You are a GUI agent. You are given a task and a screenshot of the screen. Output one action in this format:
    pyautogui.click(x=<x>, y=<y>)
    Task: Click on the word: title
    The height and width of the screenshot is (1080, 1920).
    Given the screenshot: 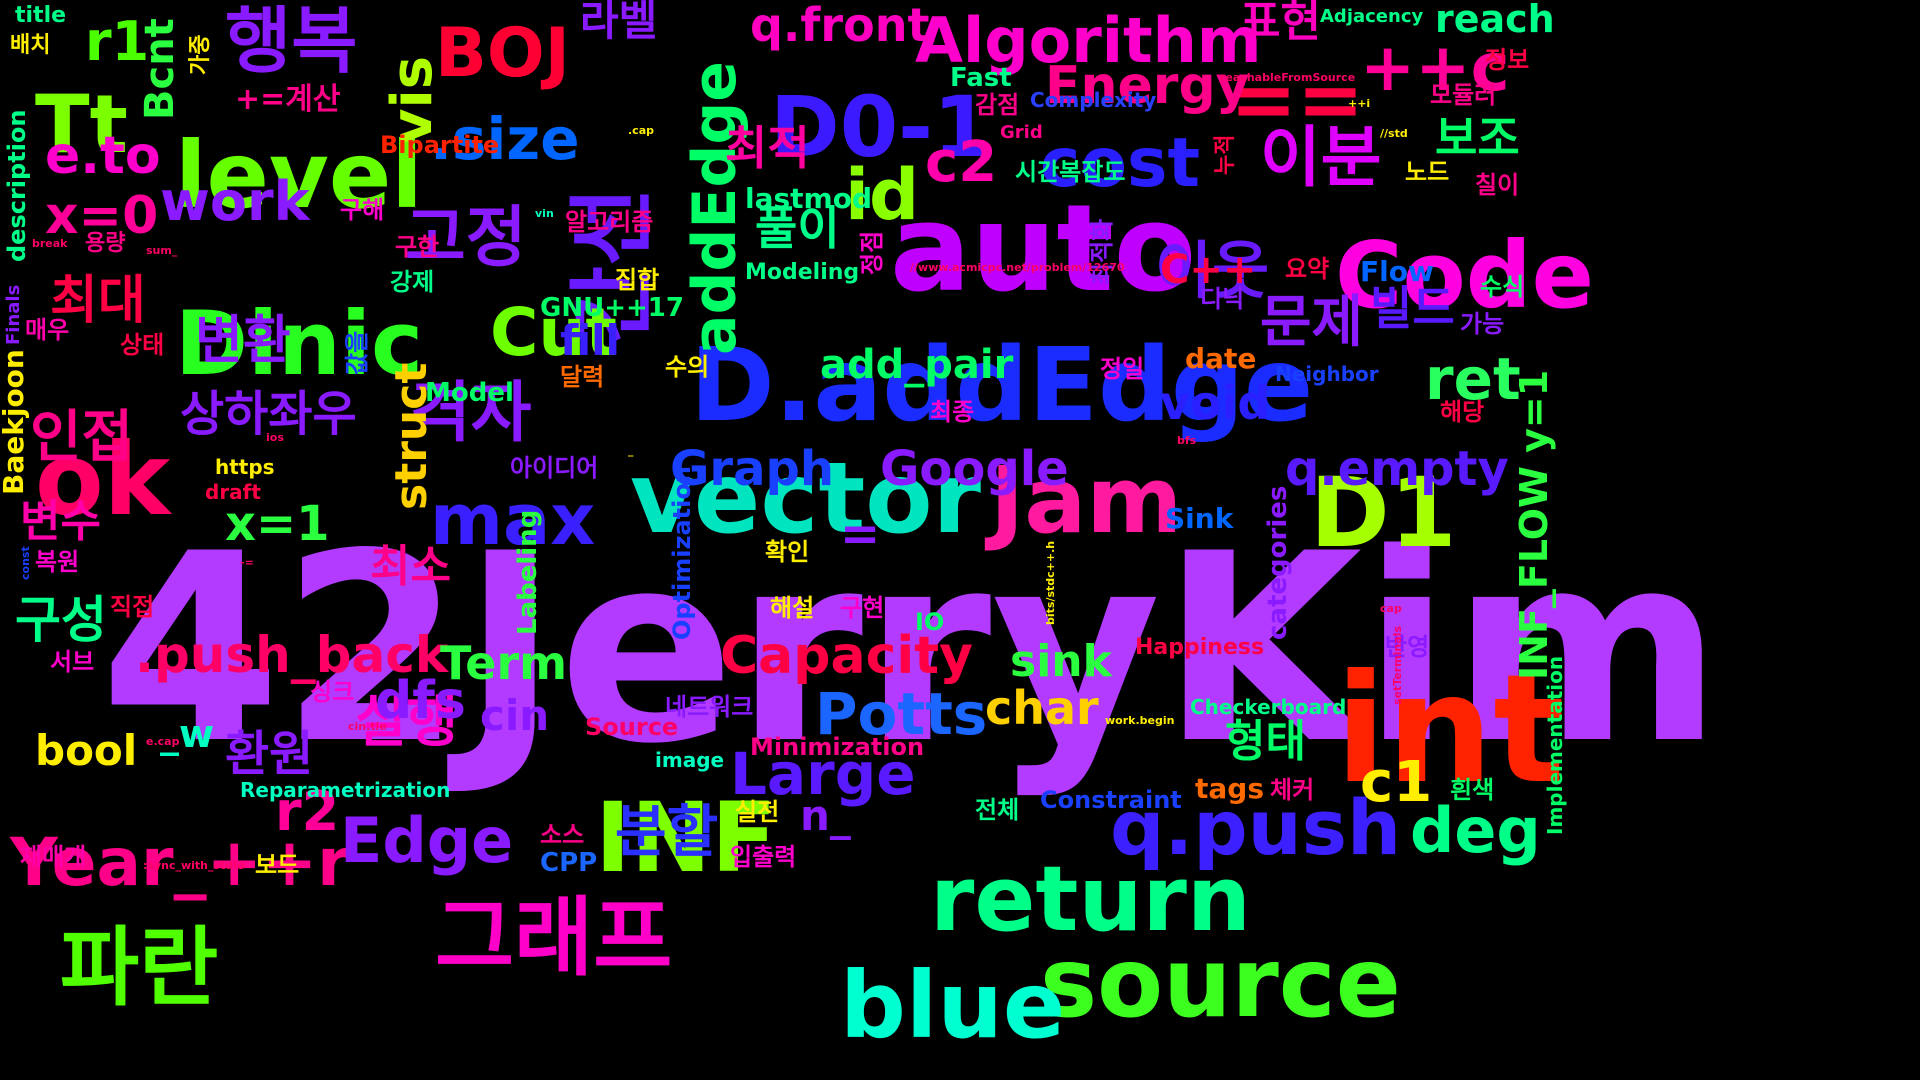 What is the action you would take?
    pyautogui.click(x=41, y=15)
    